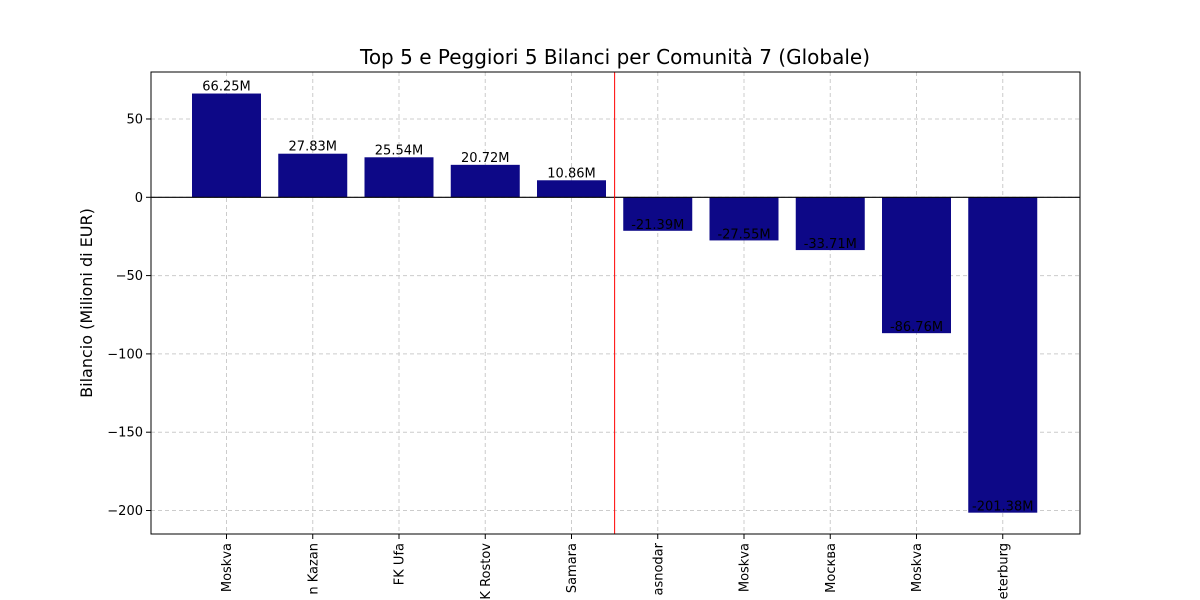 The width and height of the screenshot is (1200, 600). What do you see at coordinates (399, 150) in the screenshot?
I see `bar-value-label: 25.54M` at bounding box center [399, 150].